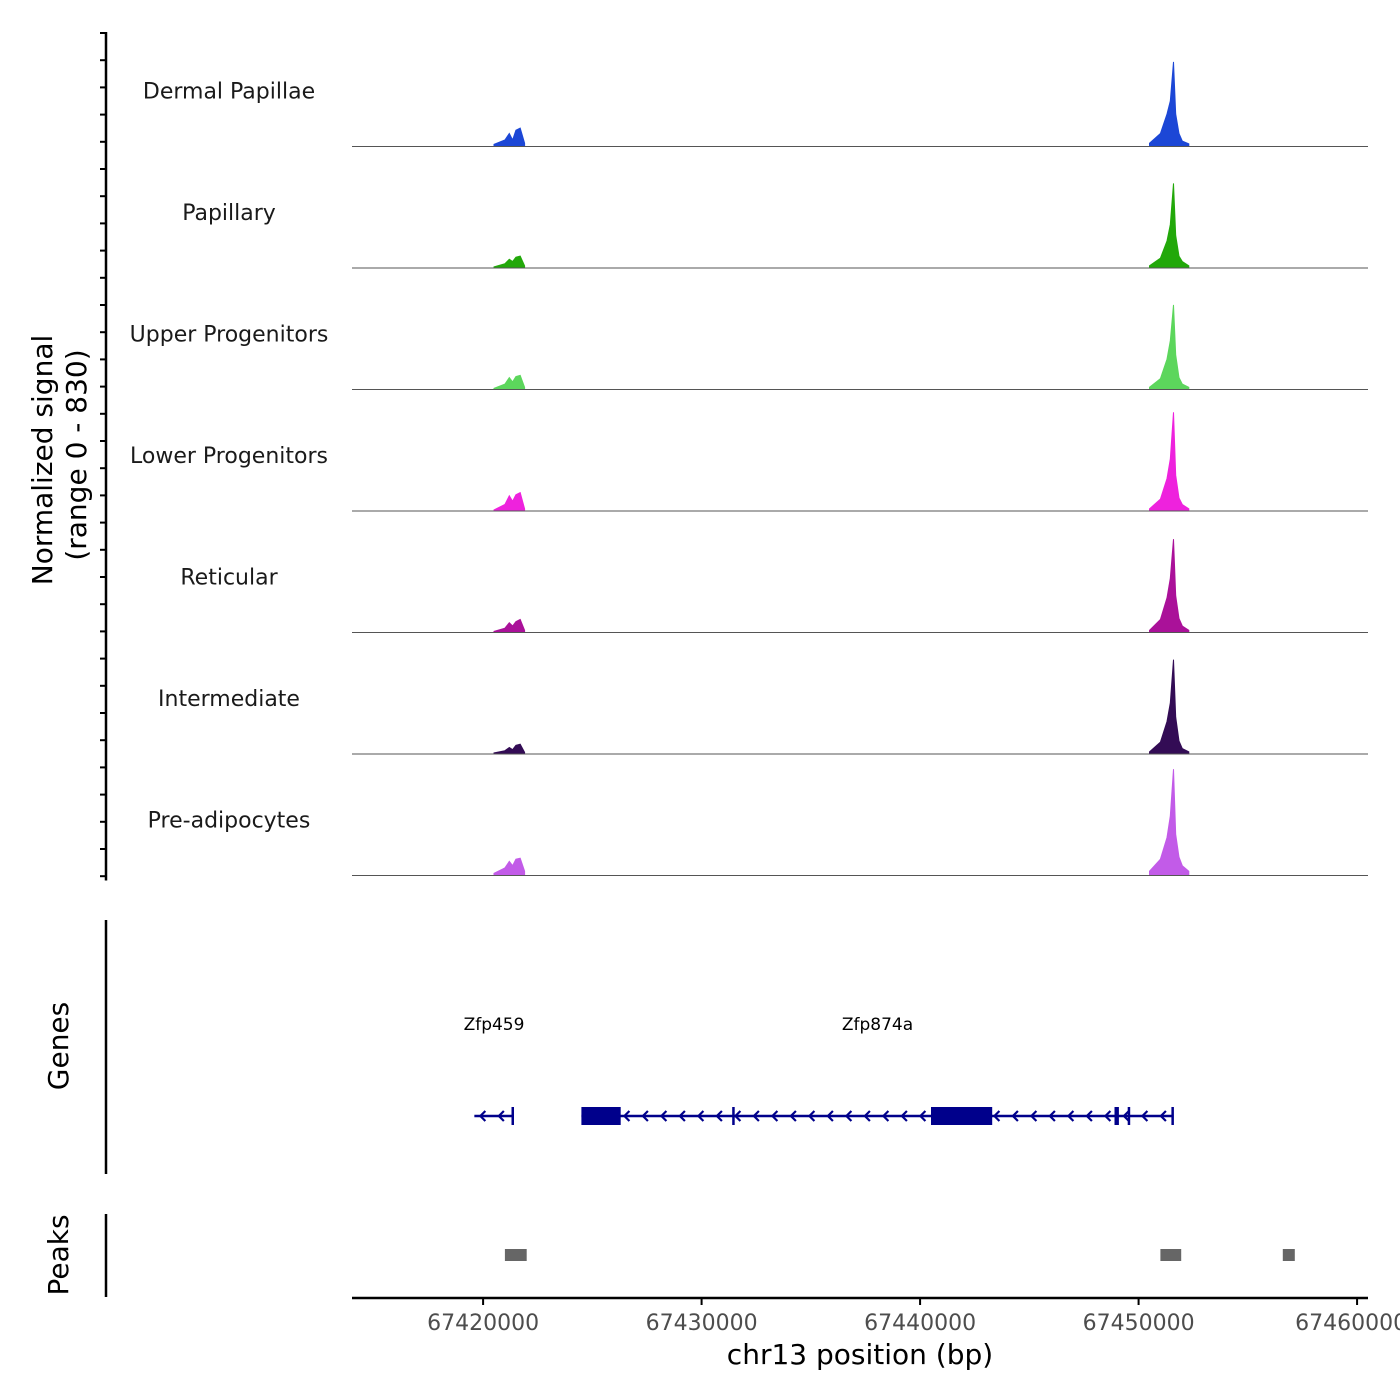 This screenshot has width=1400, height=1400. I want to click on track-label-dermal-papillae: Dermal Papillae, so click(229, 92).